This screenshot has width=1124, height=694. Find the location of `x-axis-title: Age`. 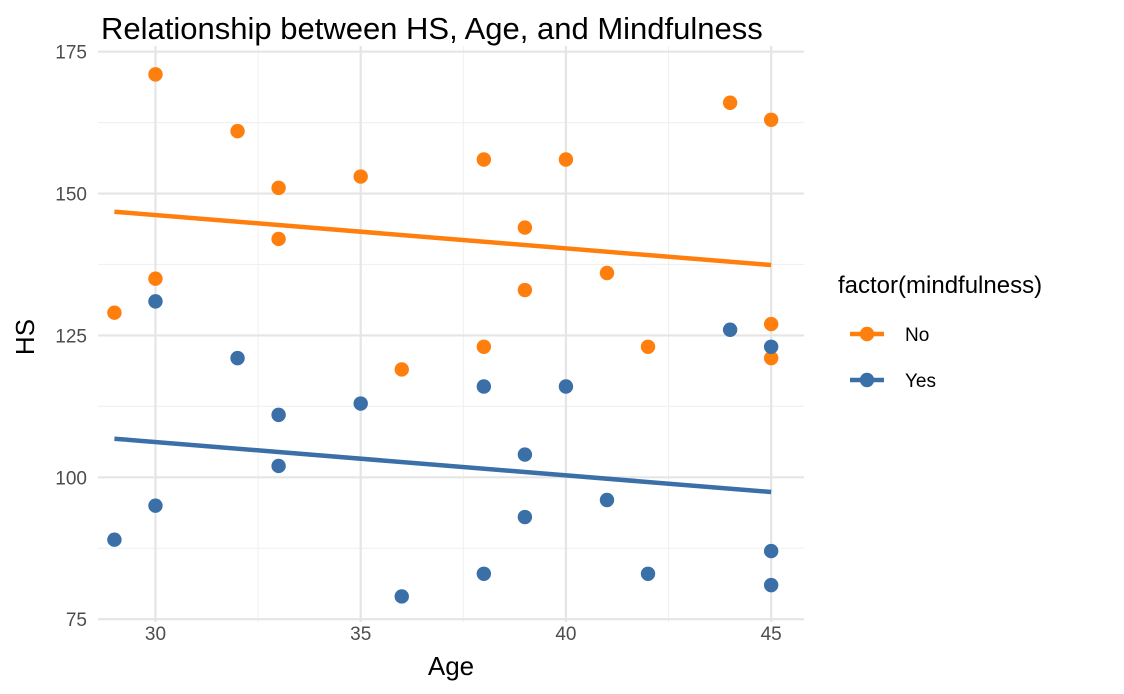

x-axis-title: Age is located at coordinates (451, 666).